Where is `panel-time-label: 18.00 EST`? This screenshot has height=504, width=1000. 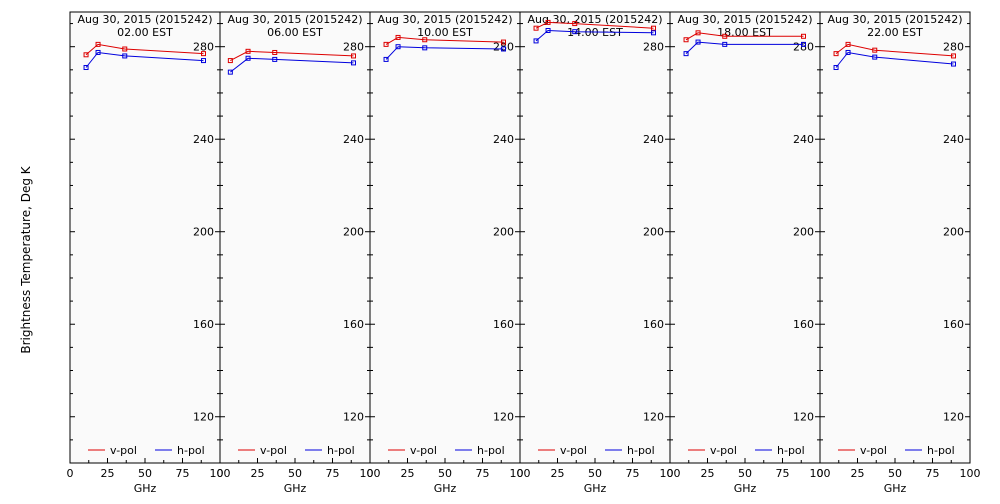
panel-time-label: 18.00 EST is located at coordinates (745, 32).